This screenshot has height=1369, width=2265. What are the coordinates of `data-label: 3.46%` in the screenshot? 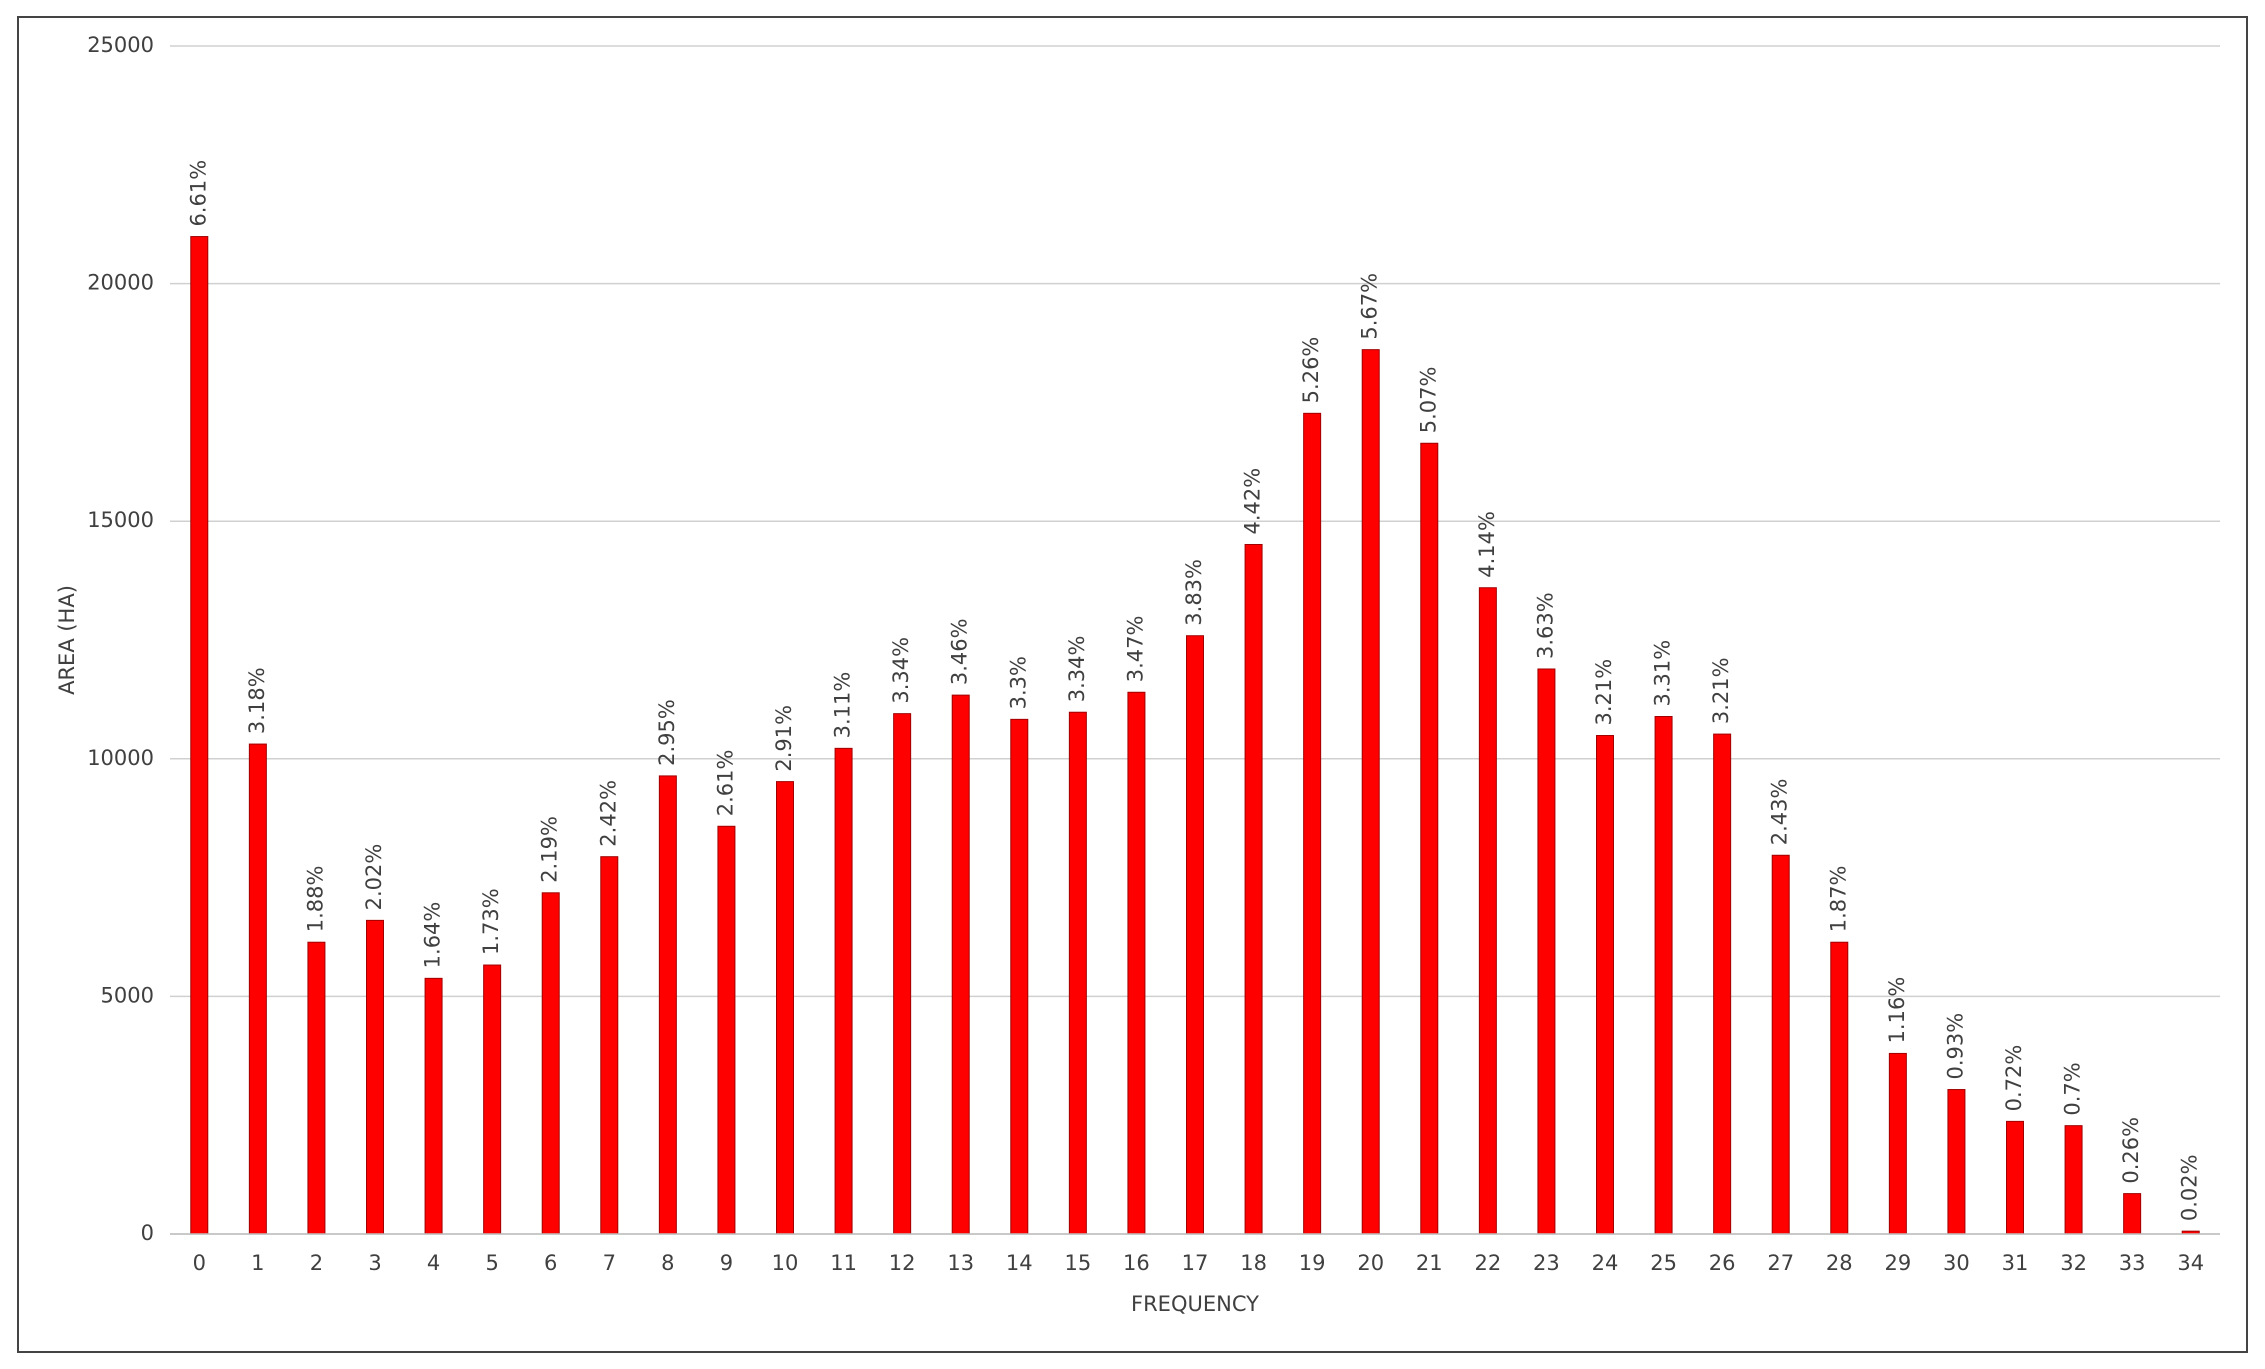 It's located at (960, 651).